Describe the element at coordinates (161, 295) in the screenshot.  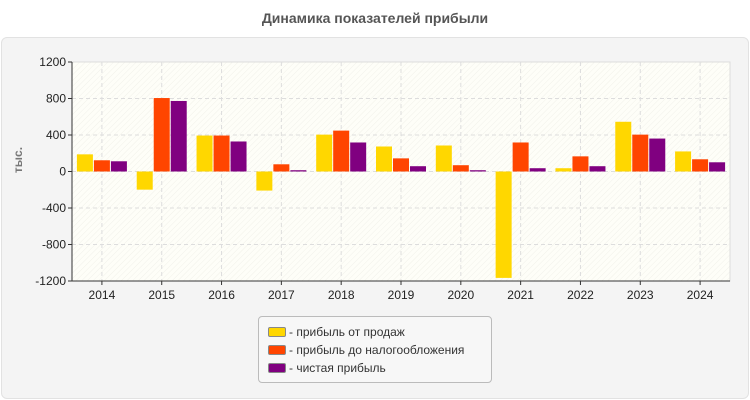
I see `x-tick-label: 2015` at that location.